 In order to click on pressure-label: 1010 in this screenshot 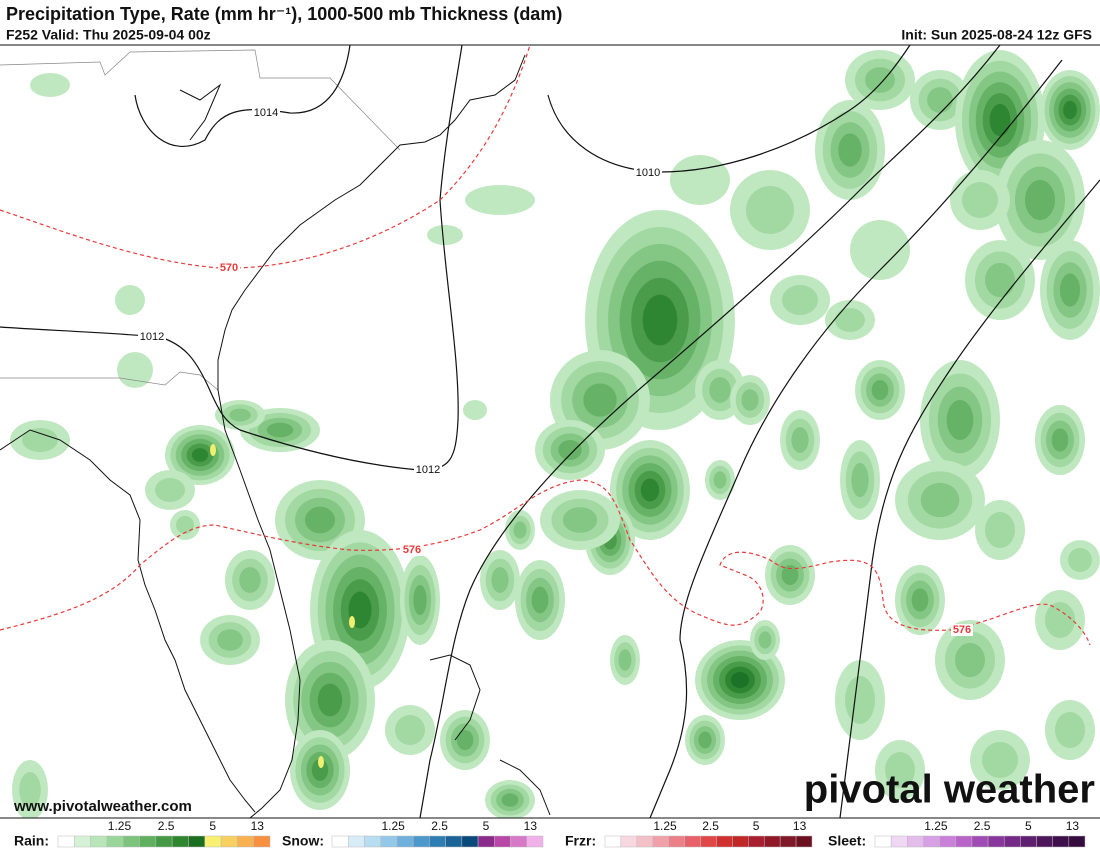, I will do `click(648, 173)`.